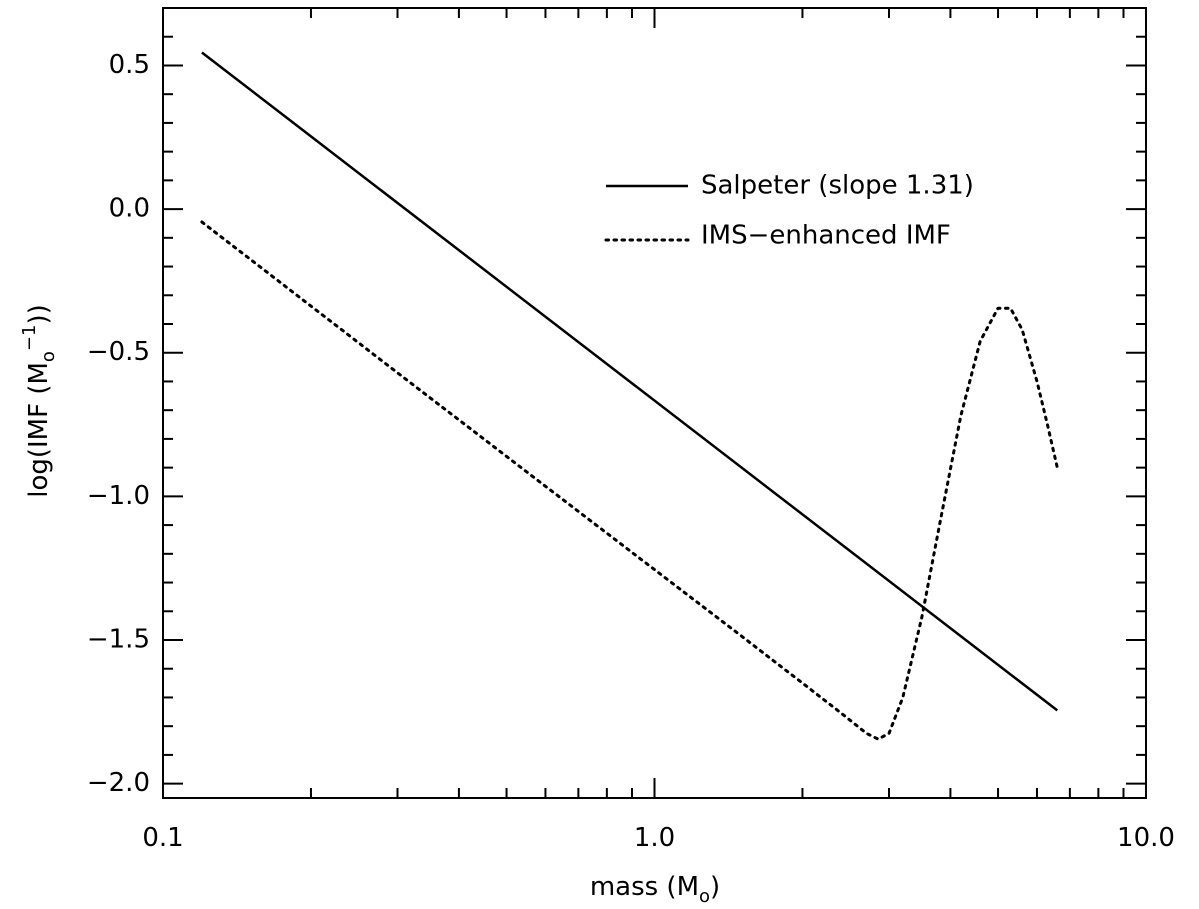 The width and height of the screenshot is (1199, 909). I want to click on y-axis-title-sub: o, so click(48, 356).